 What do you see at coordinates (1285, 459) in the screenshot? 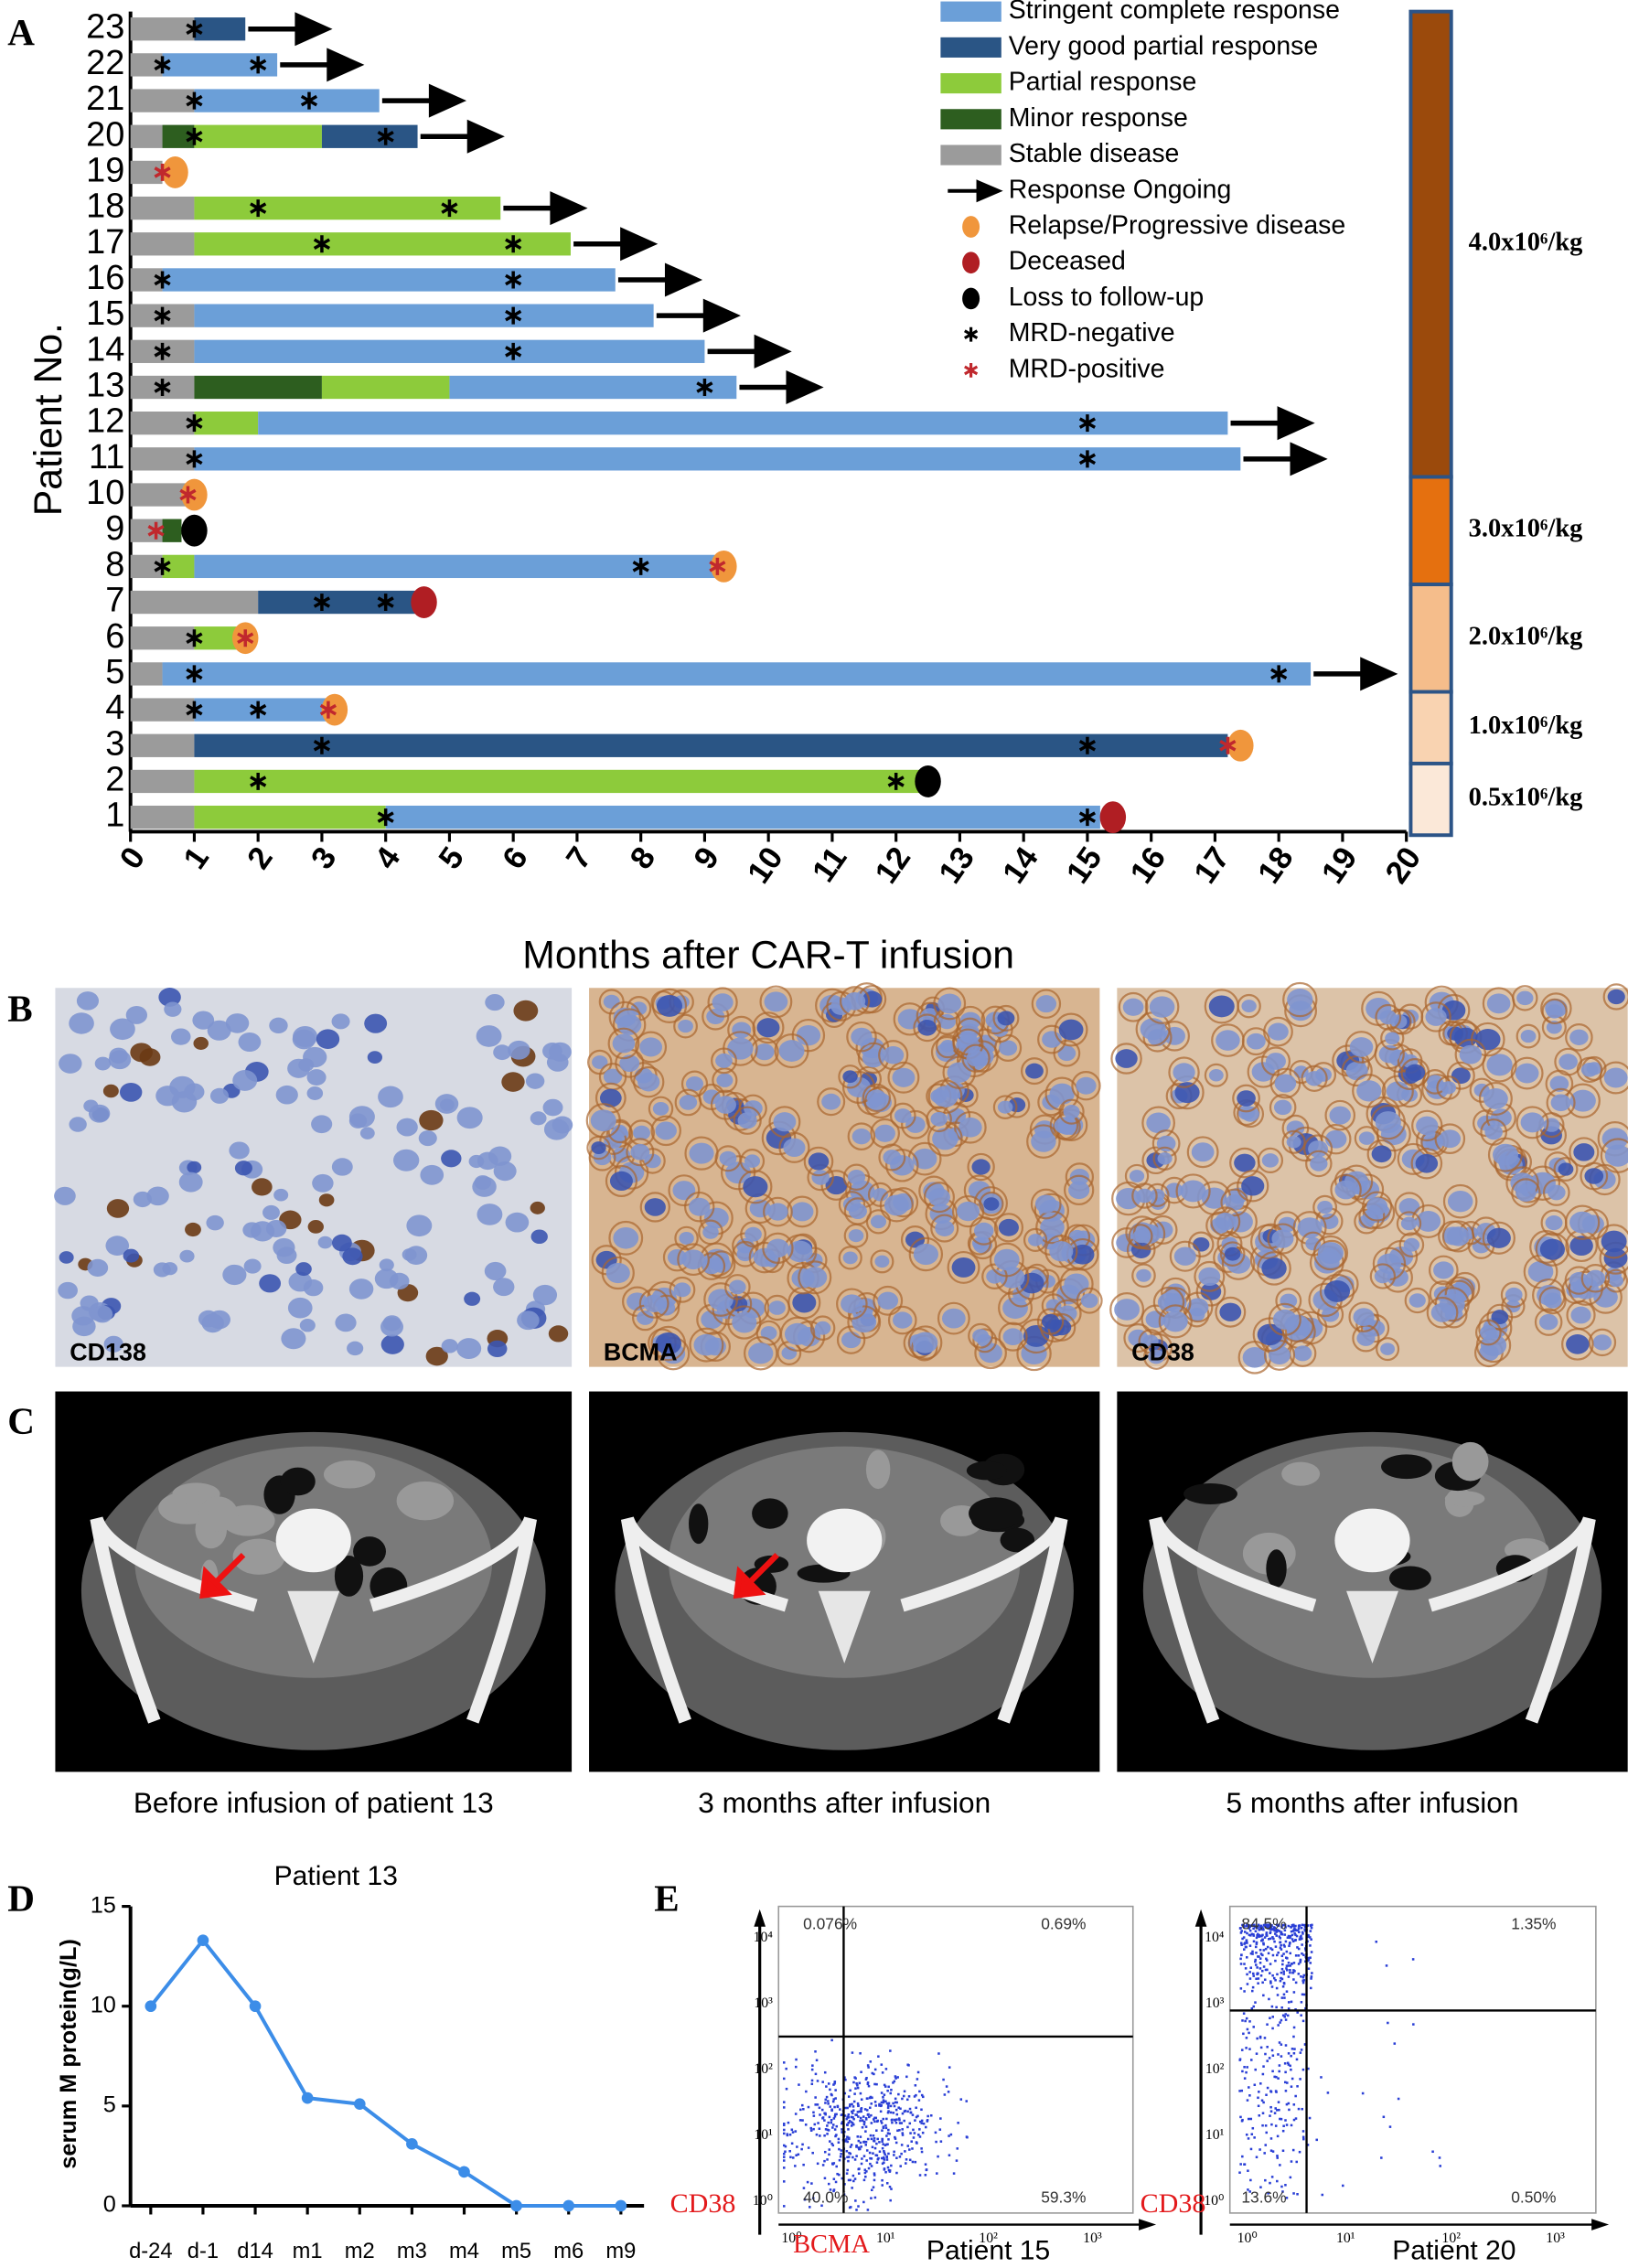
I see `ongoing-arrow` at bounding box center [1285, 459].